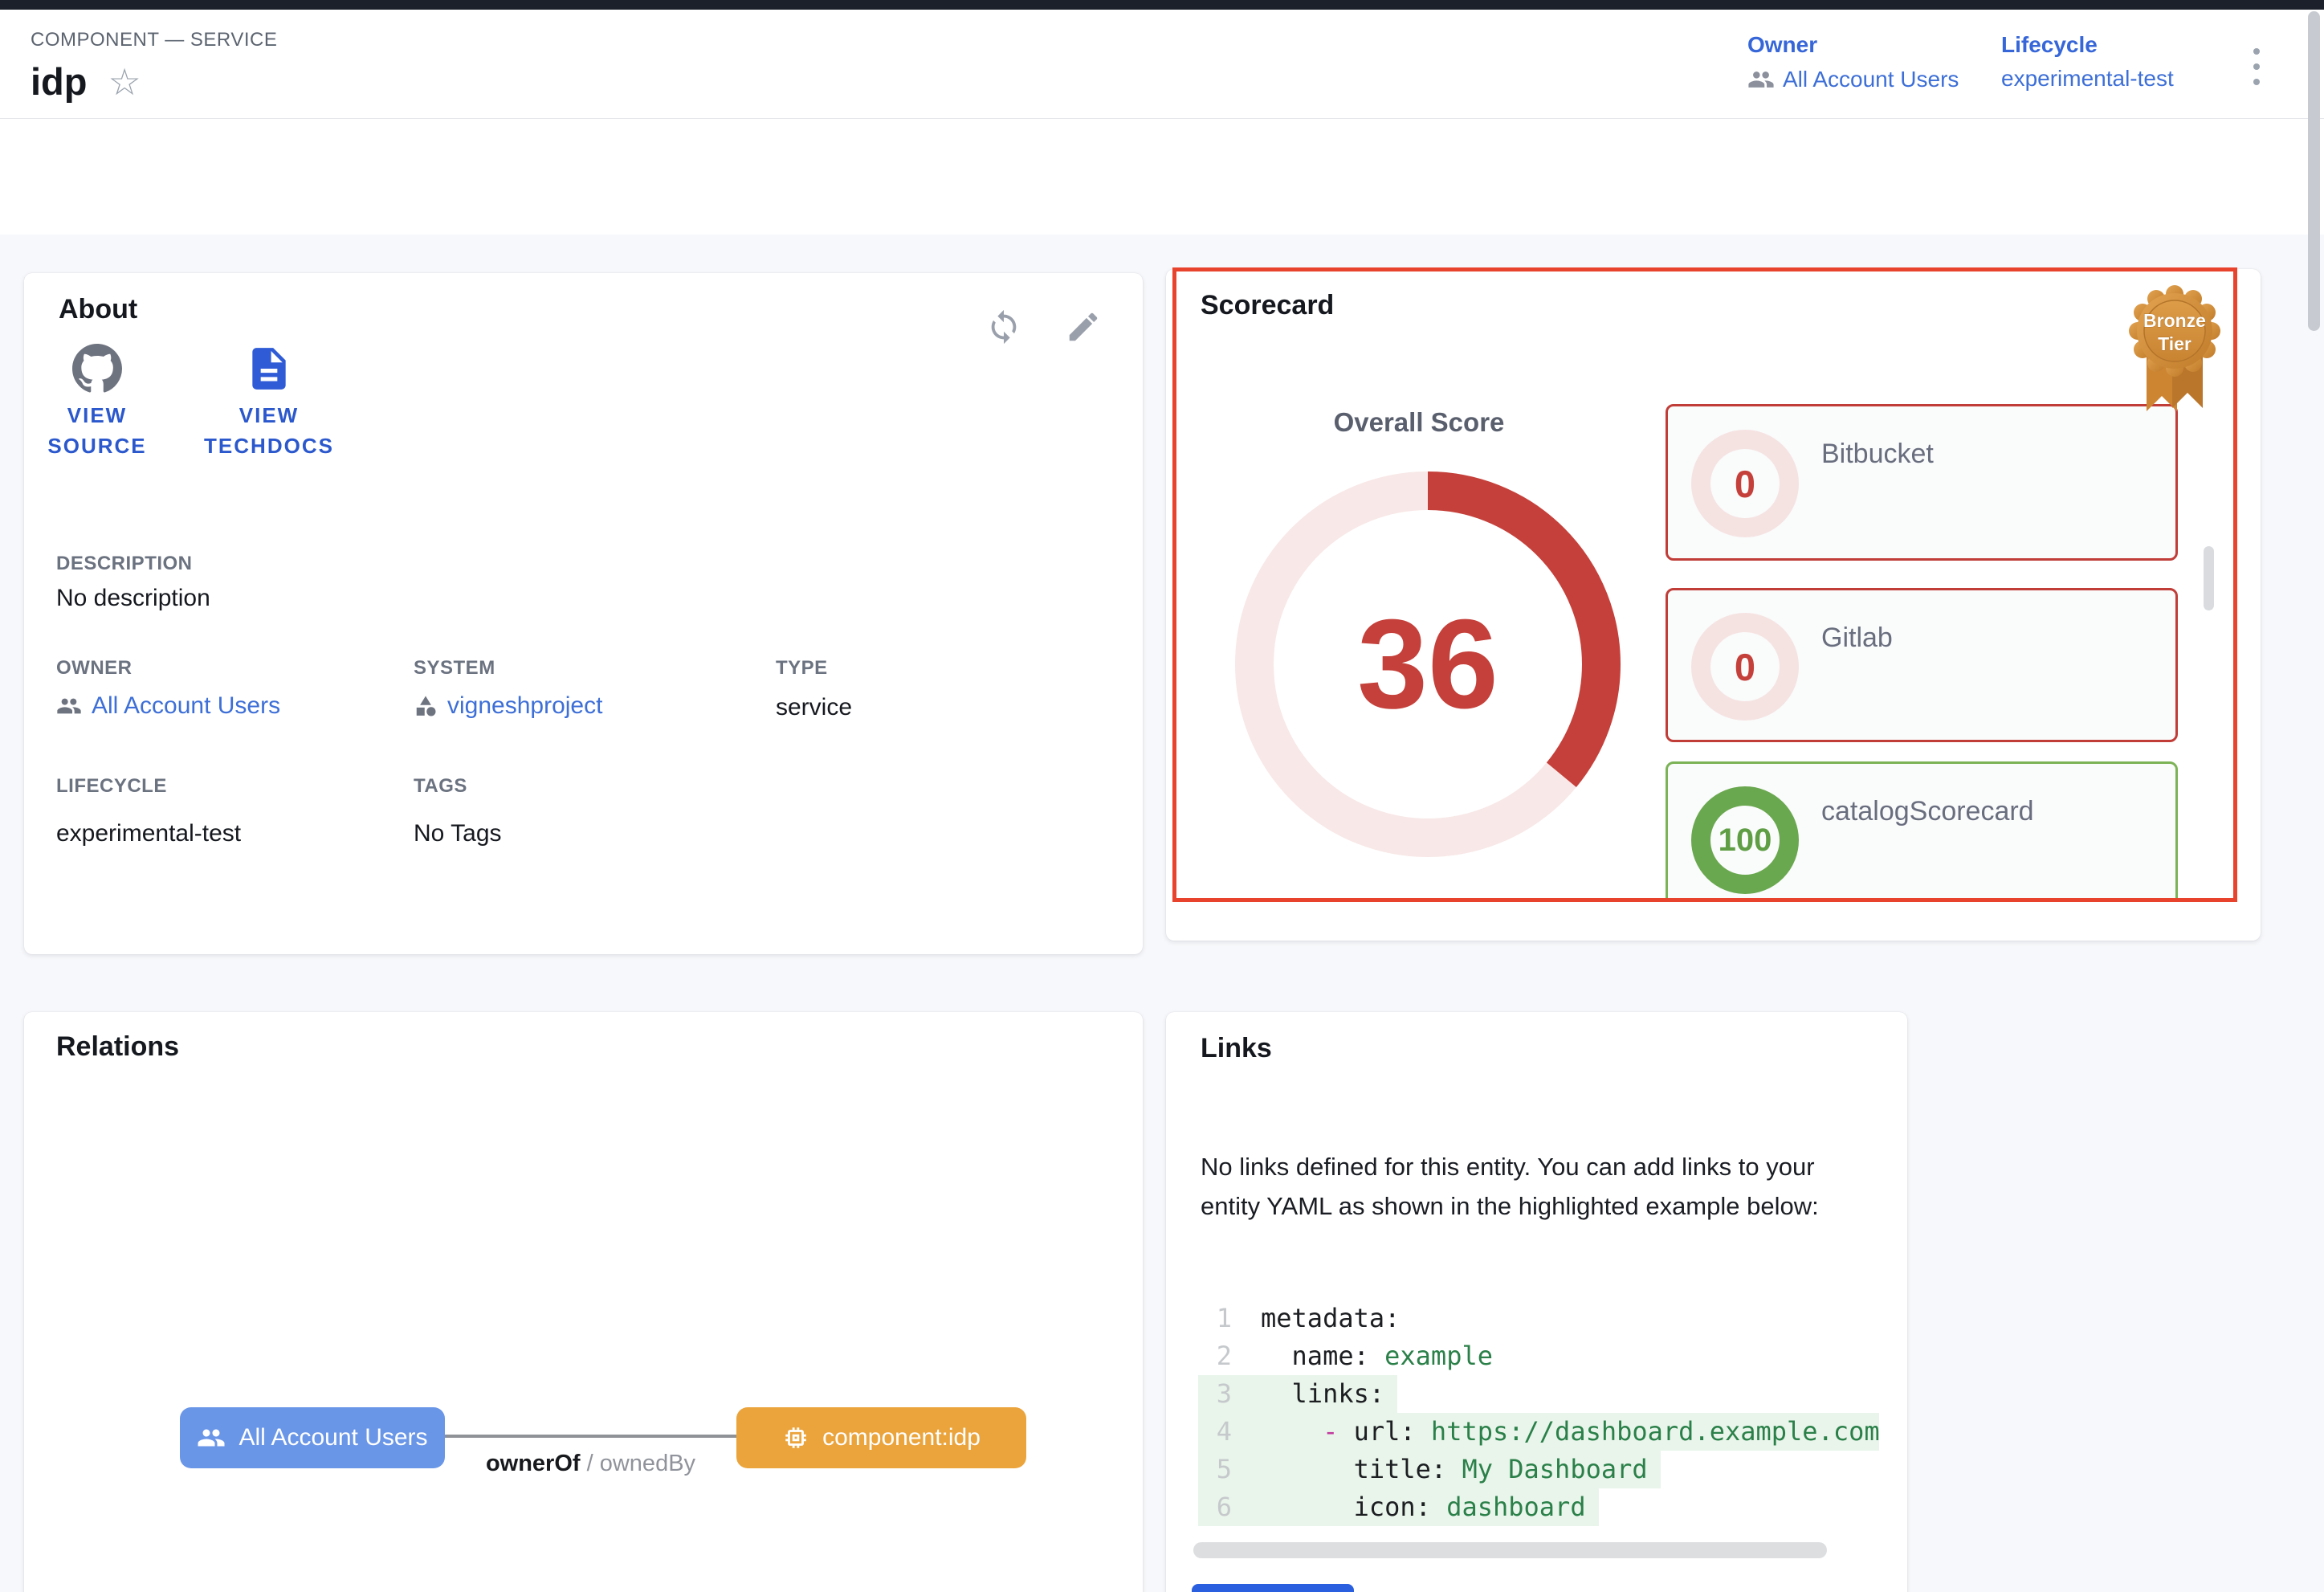  Describe the element at coordinates (2088, 62) in the screenshot. I see `header-lifecycle: Lifecycle experimental-test` at that location.